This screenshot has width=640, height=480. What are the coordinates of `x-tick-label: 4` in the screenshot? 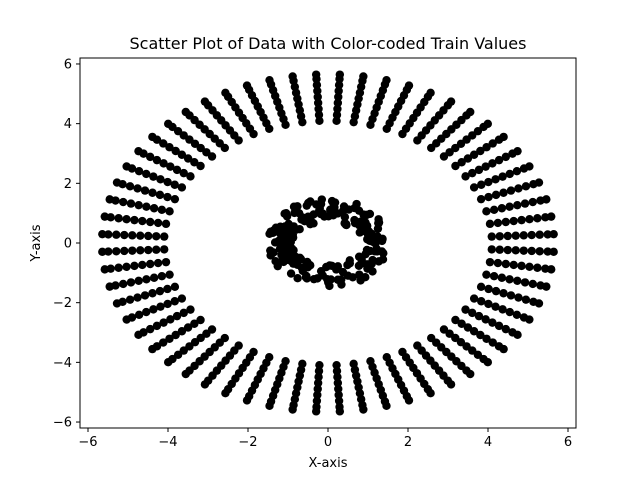 It's located at (488, 442).